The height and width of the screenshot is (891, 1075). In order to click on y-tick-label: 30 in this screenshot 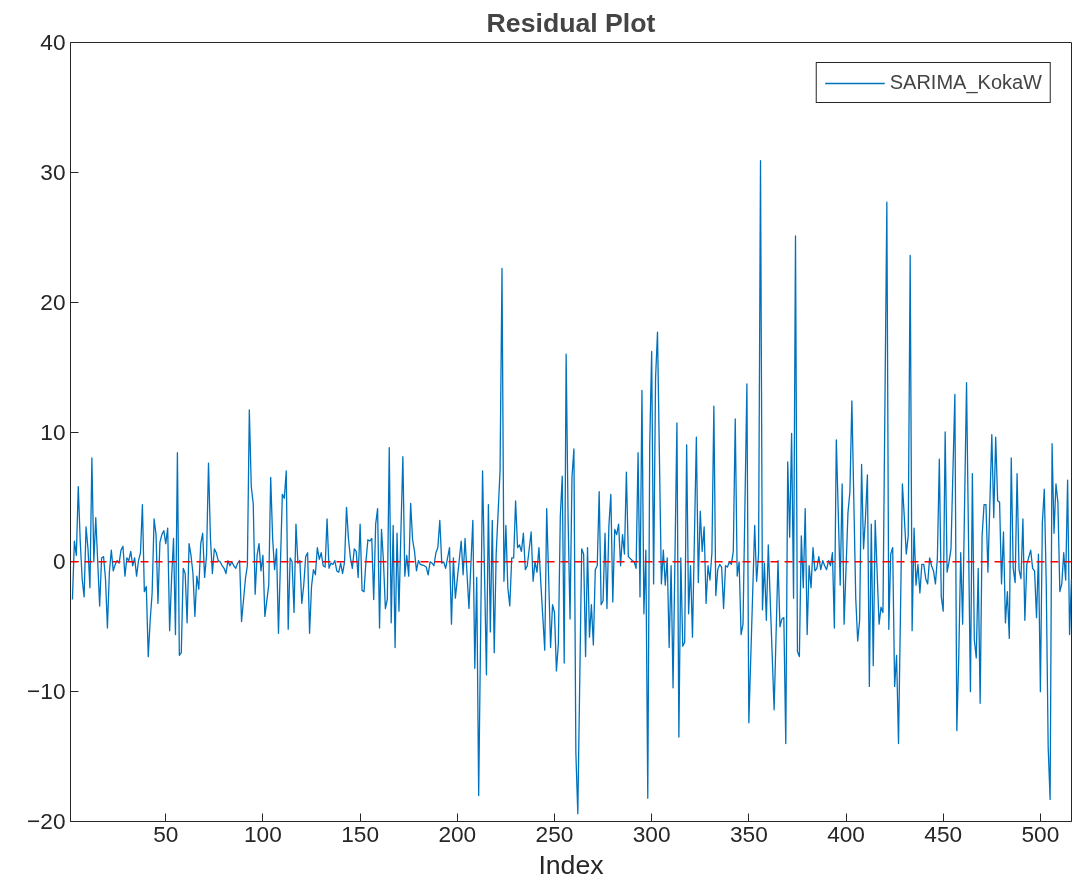, I will do `click(53, 171)`.